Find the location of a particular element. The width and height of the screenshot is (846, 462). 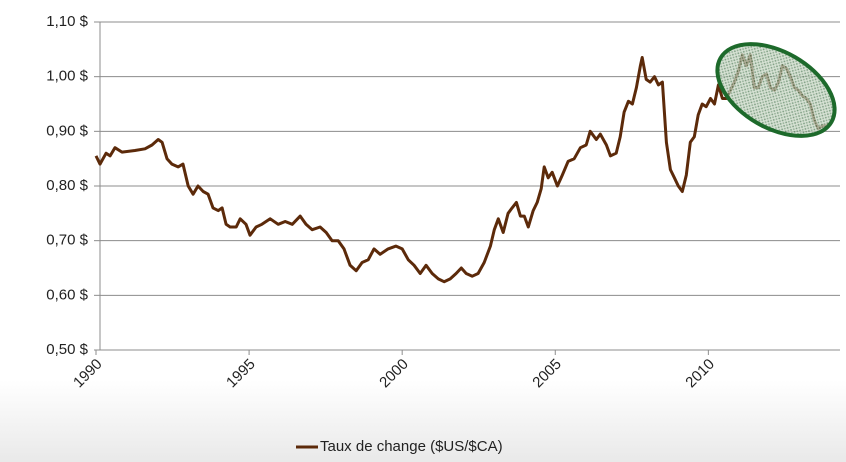

y-tick-label: 0,50 $ is located at coordinates (67, 349).